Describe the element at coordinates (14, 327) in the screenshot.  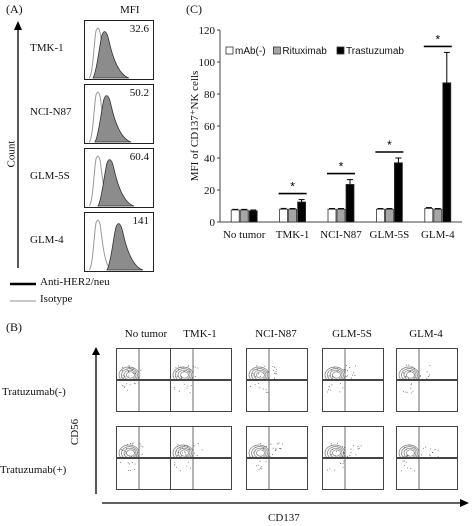
I see `panel-b-letter: (B)` at that location.